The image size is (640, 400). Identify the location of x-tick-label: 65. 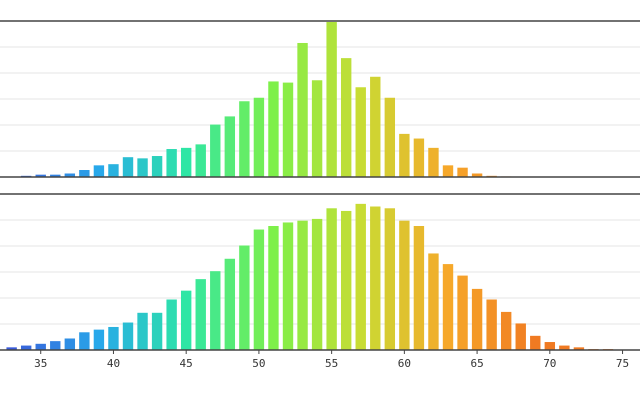
(476, 363).